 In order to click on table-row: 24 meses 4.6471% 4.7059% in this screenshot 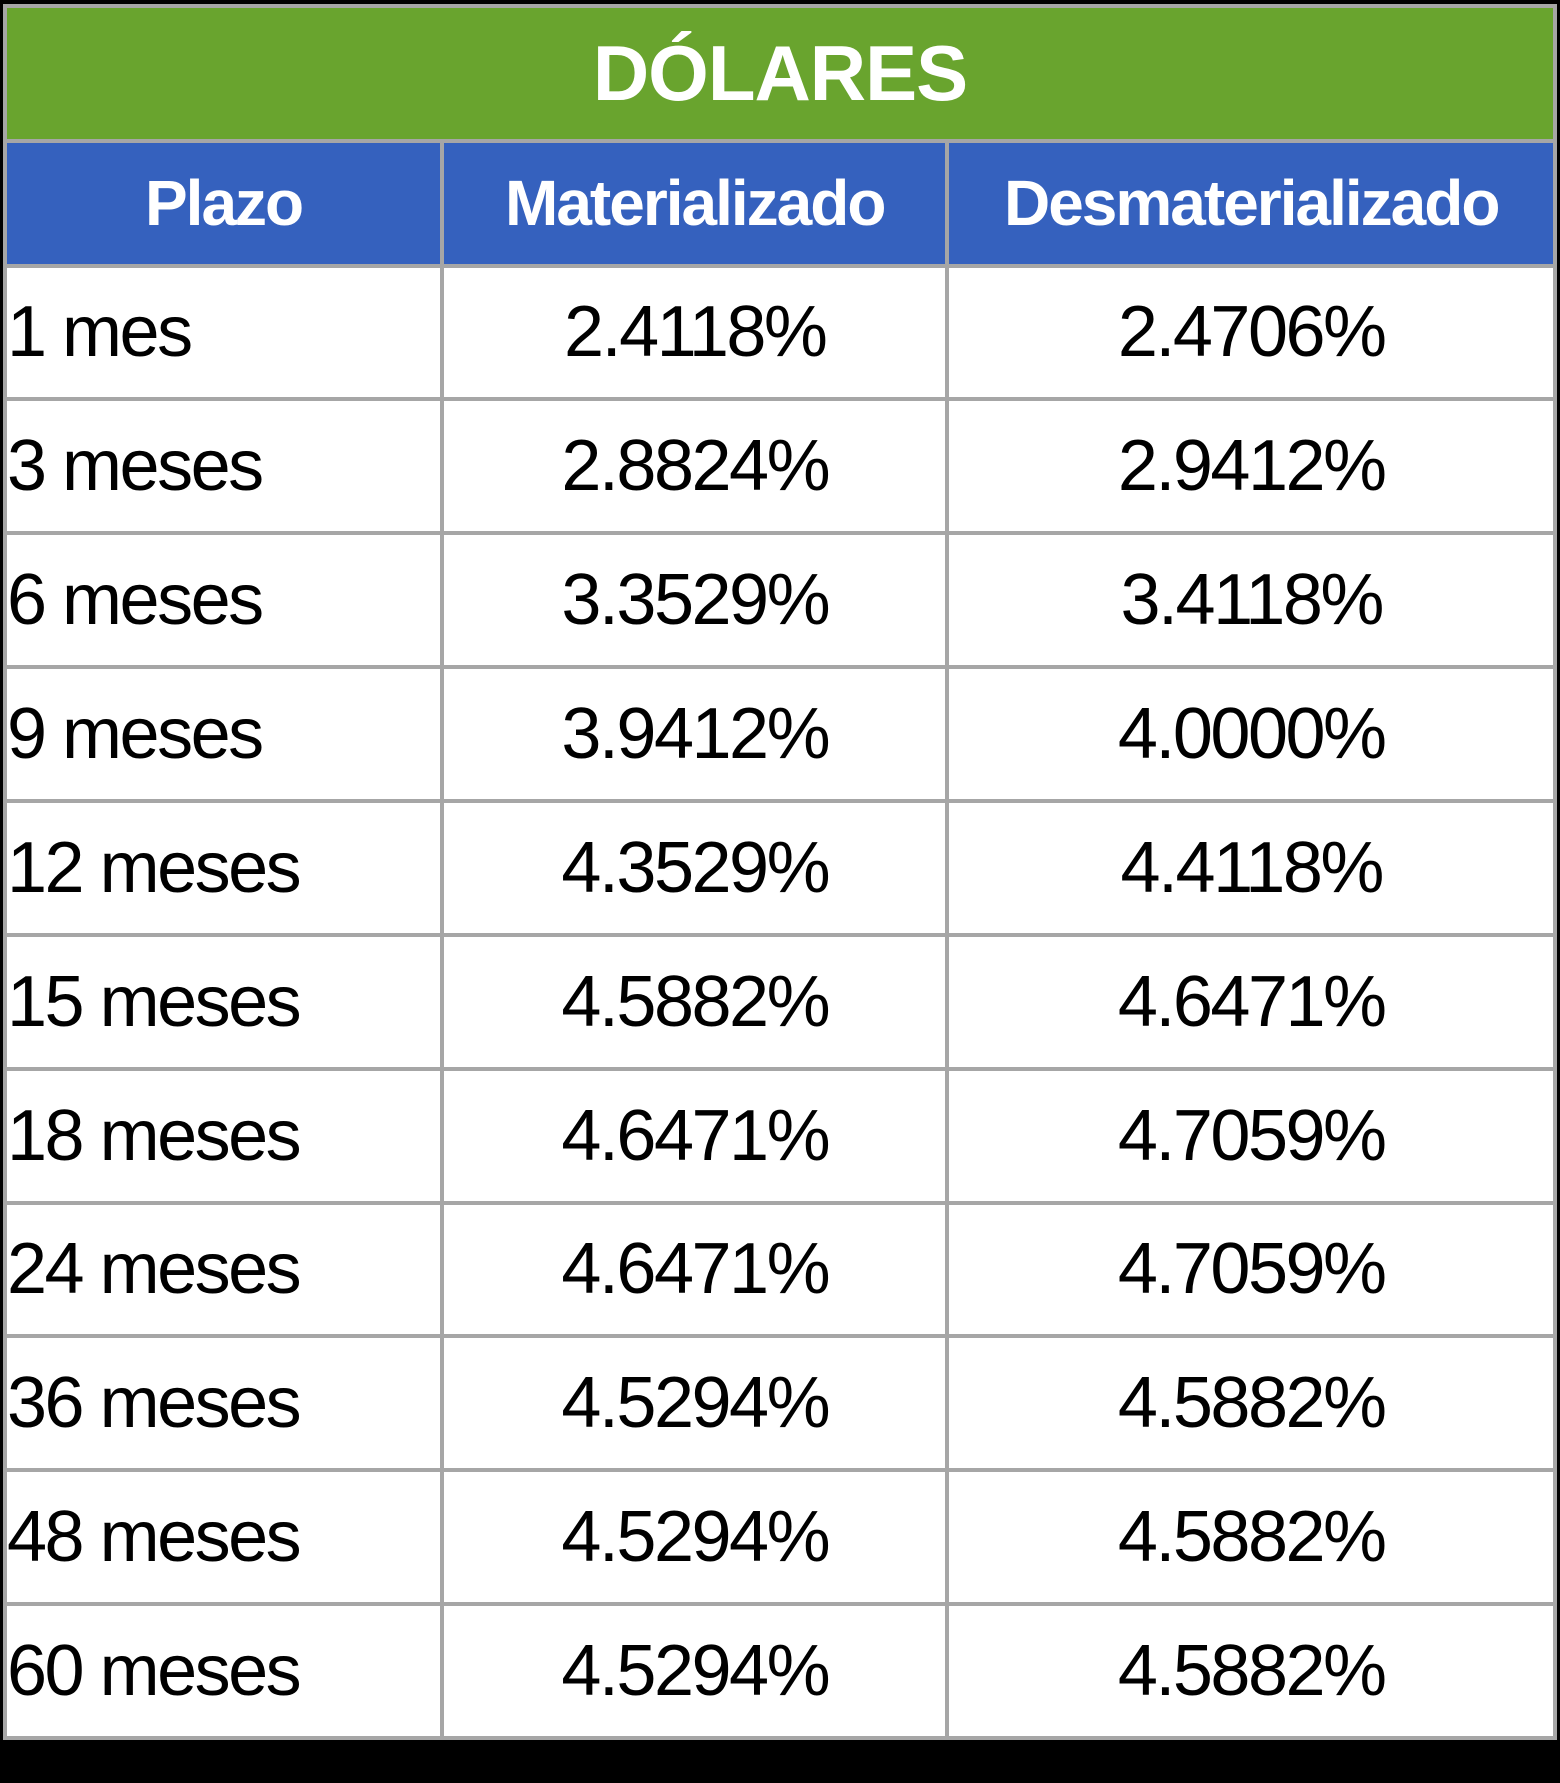, I will do `click(779, 1269)`.